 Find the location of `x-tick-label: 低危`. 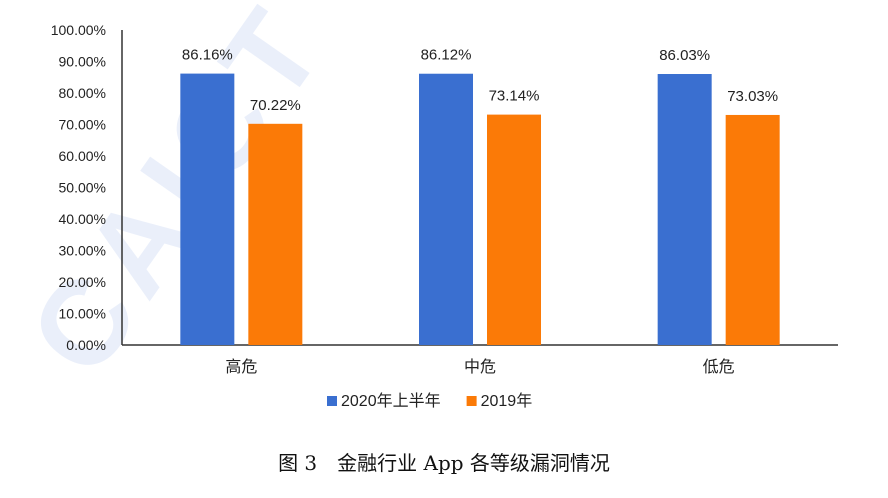

x-tick-label: 低危 is located at coordinates (719, 367).